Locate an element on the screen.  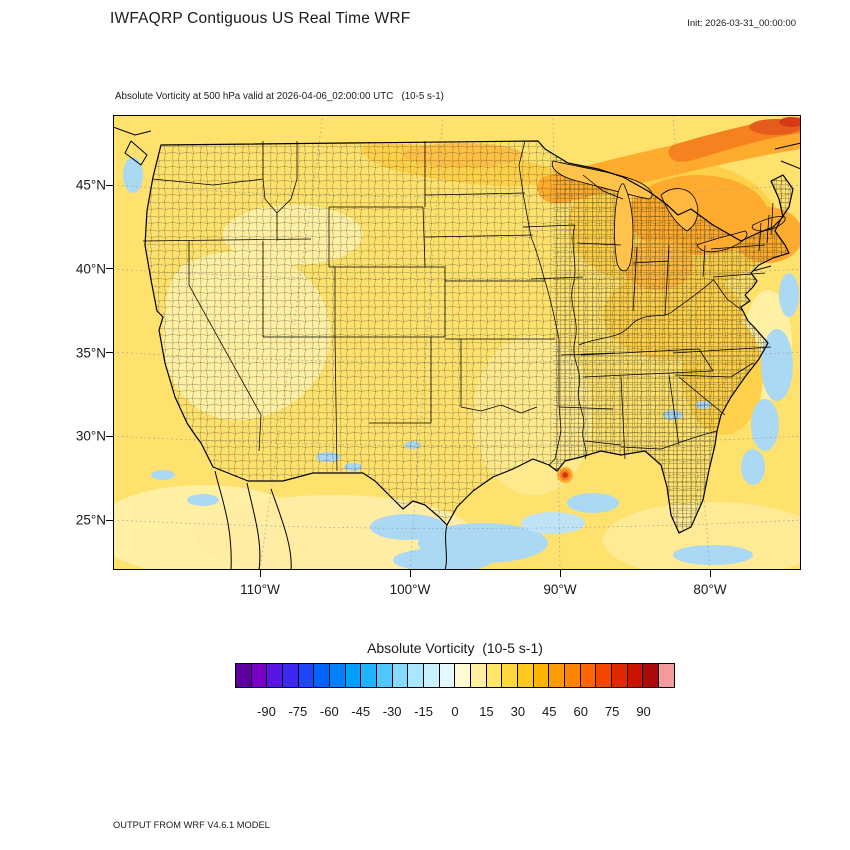
colorbar-tick-label: -90 is located at coordinates (266, 711).